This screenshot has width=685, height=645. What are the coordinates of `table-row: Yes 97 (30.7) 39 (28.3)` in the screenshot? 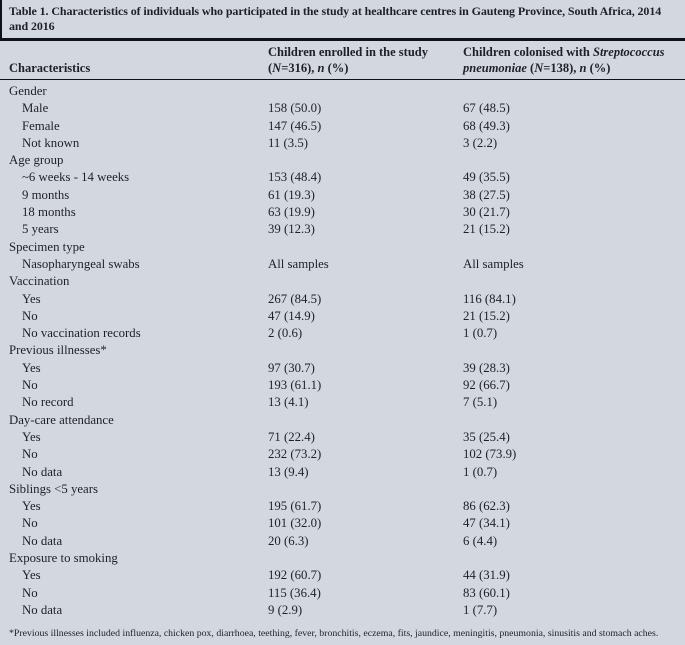 It's located at (342, 368).